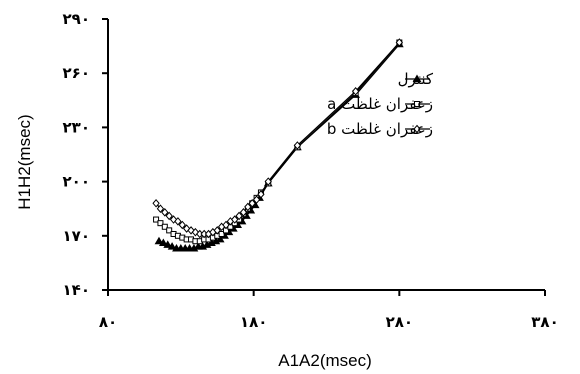 This screenshot has height=374, width=580. I want to click on x-axis-title: A1A2(msec), so click(325, 360).